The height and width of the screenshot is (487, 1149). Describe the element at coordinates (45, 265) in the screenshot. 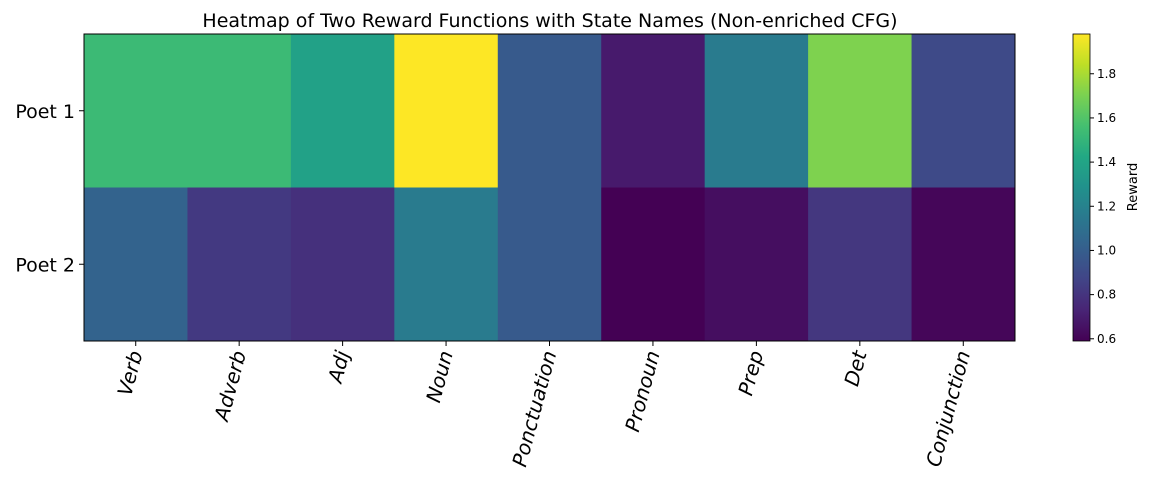

I see `row-label: Poet 2` at that location.